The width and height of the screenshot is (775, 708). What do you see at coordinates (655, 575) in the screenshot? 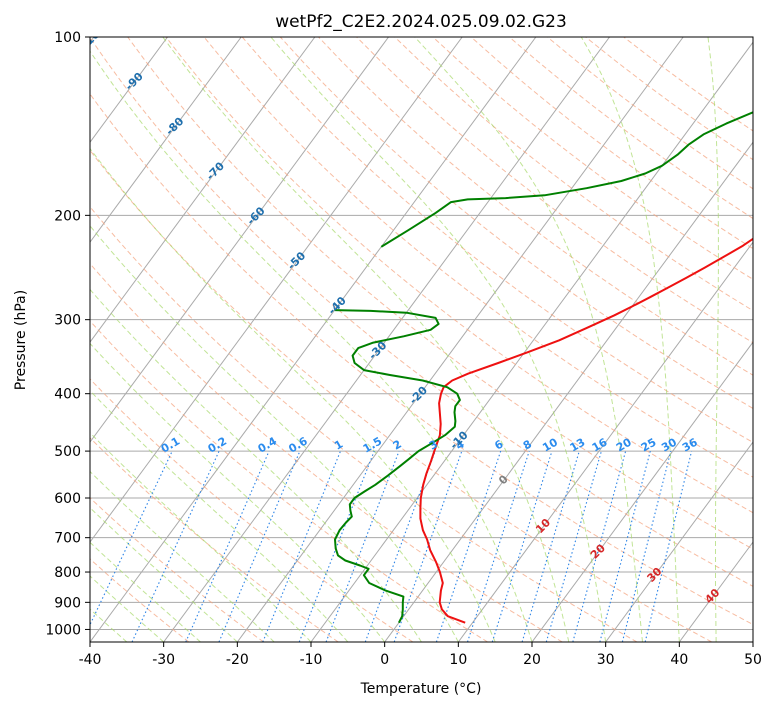
I see `isotherm-label: 30` at bounding box center [655, 575].